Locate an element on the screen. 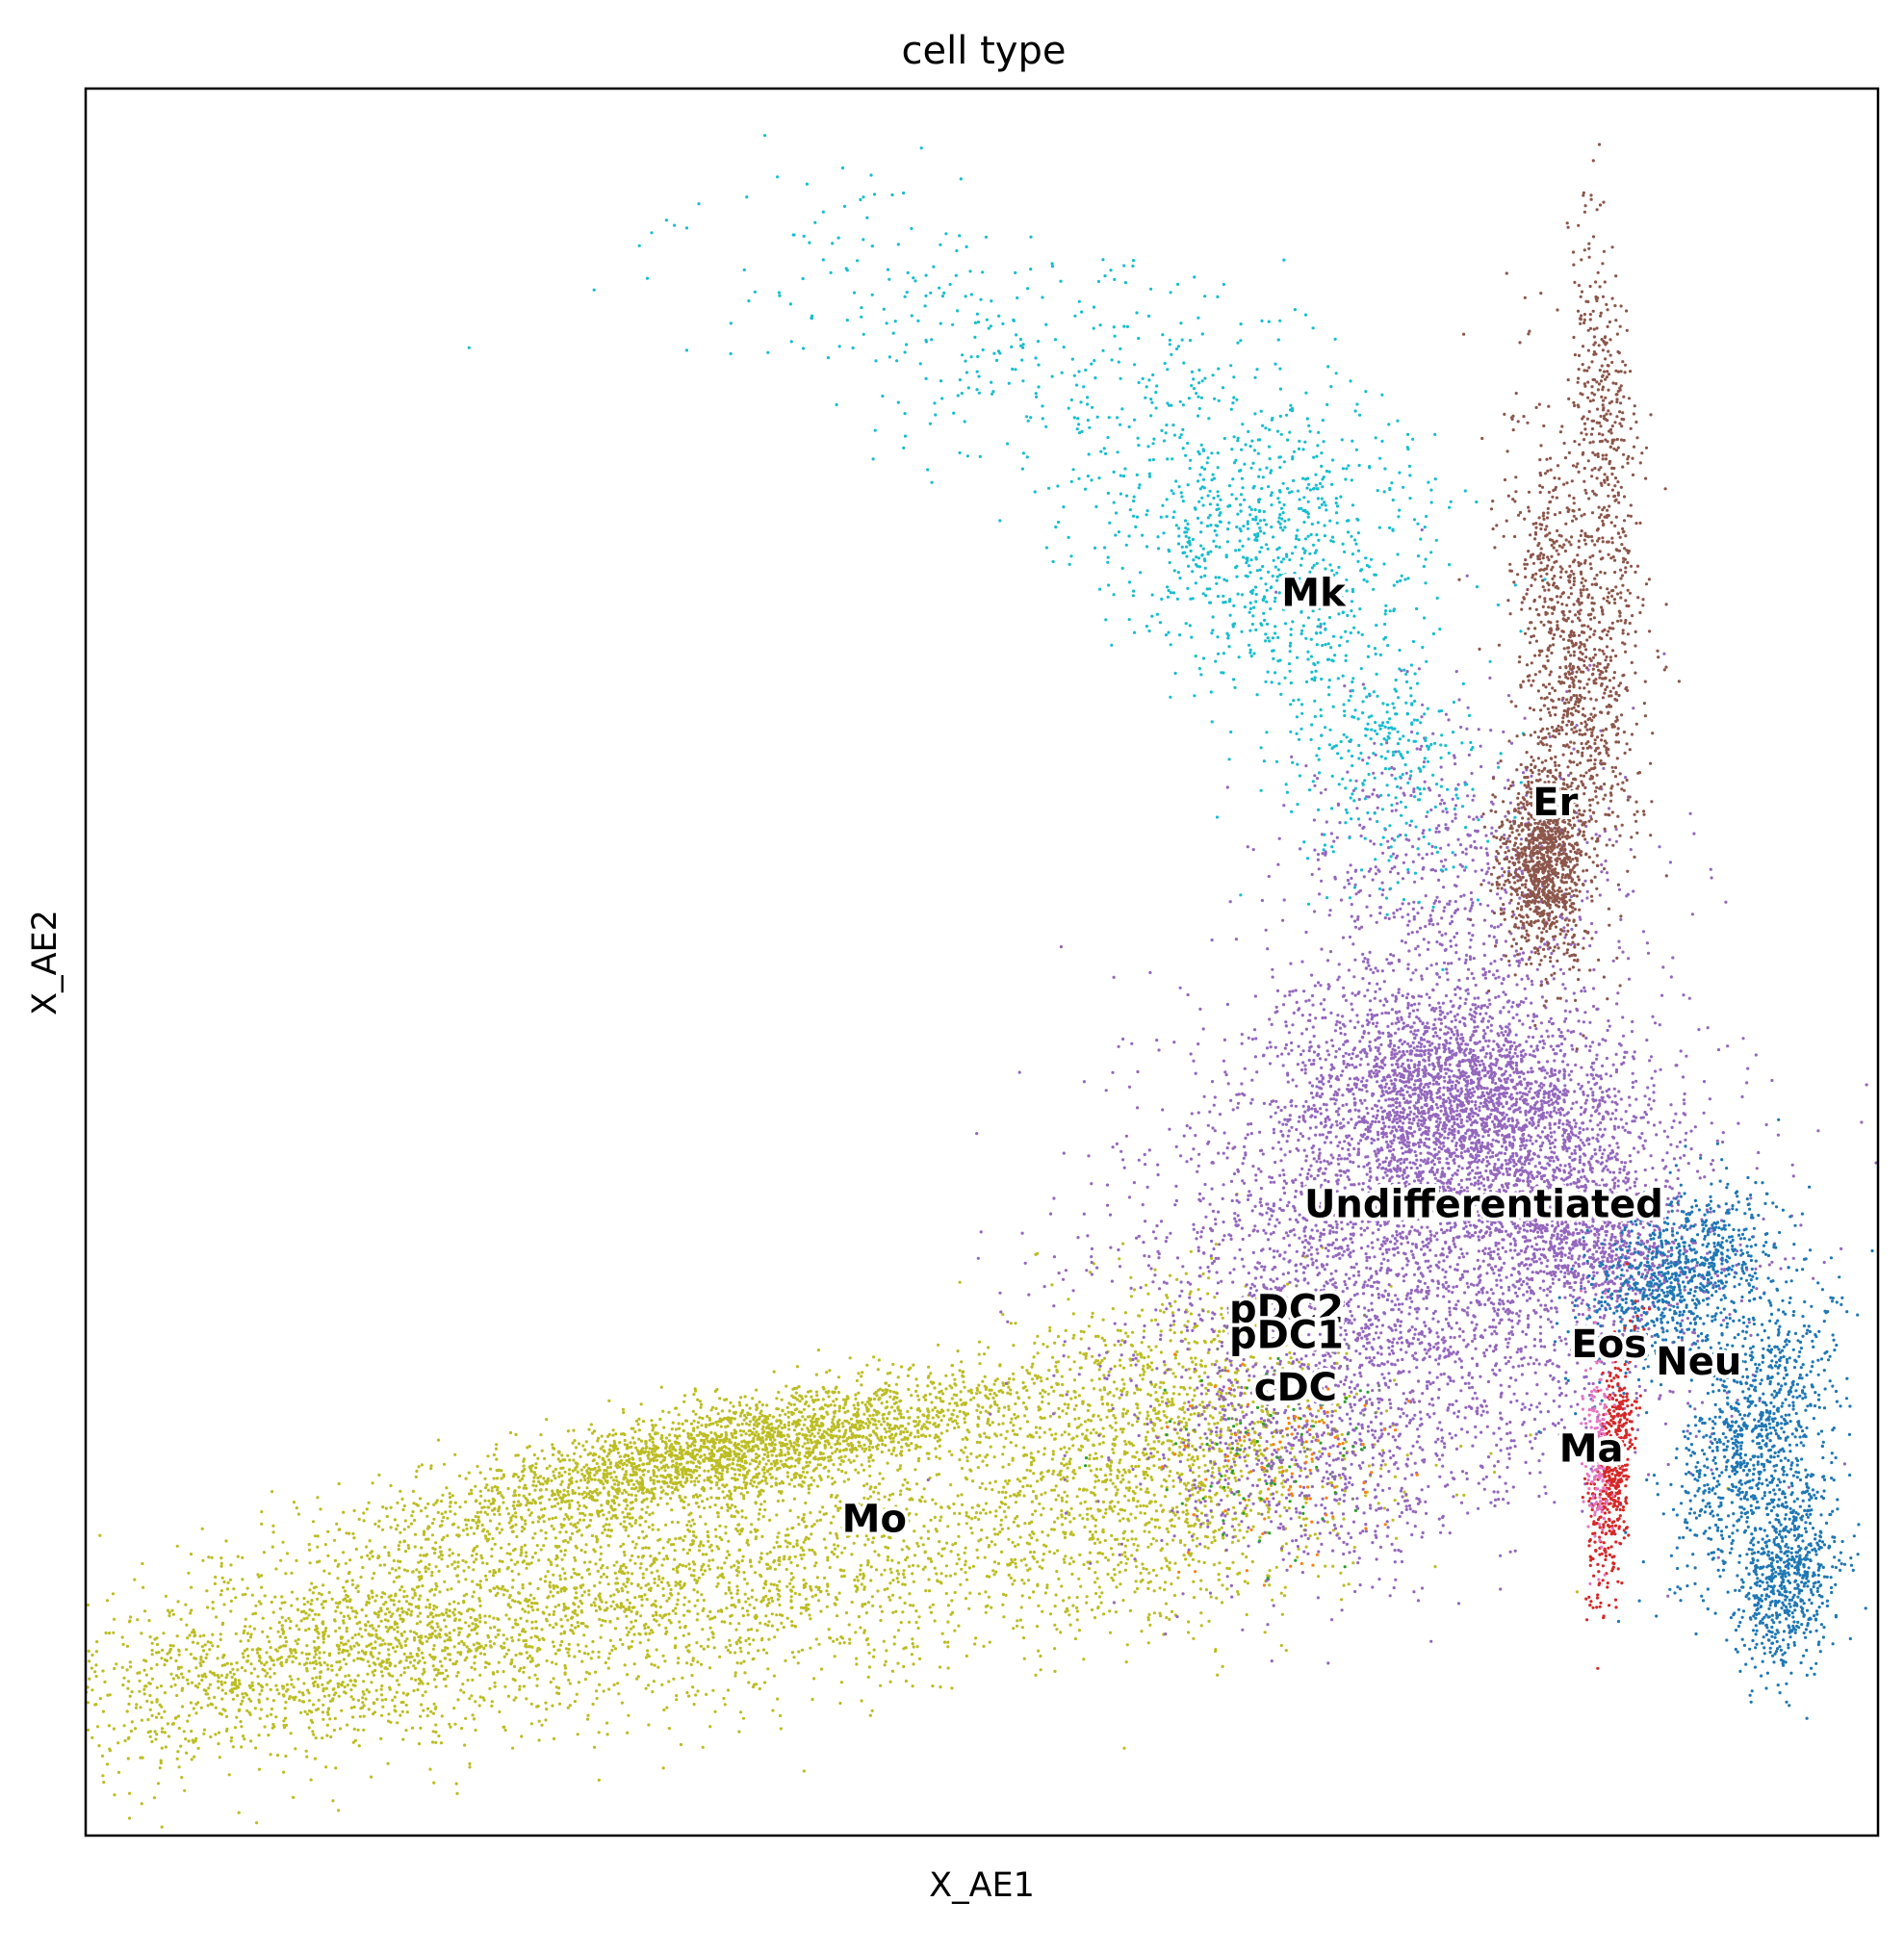  chart-title: cell type is located at coordinates (985, 51).